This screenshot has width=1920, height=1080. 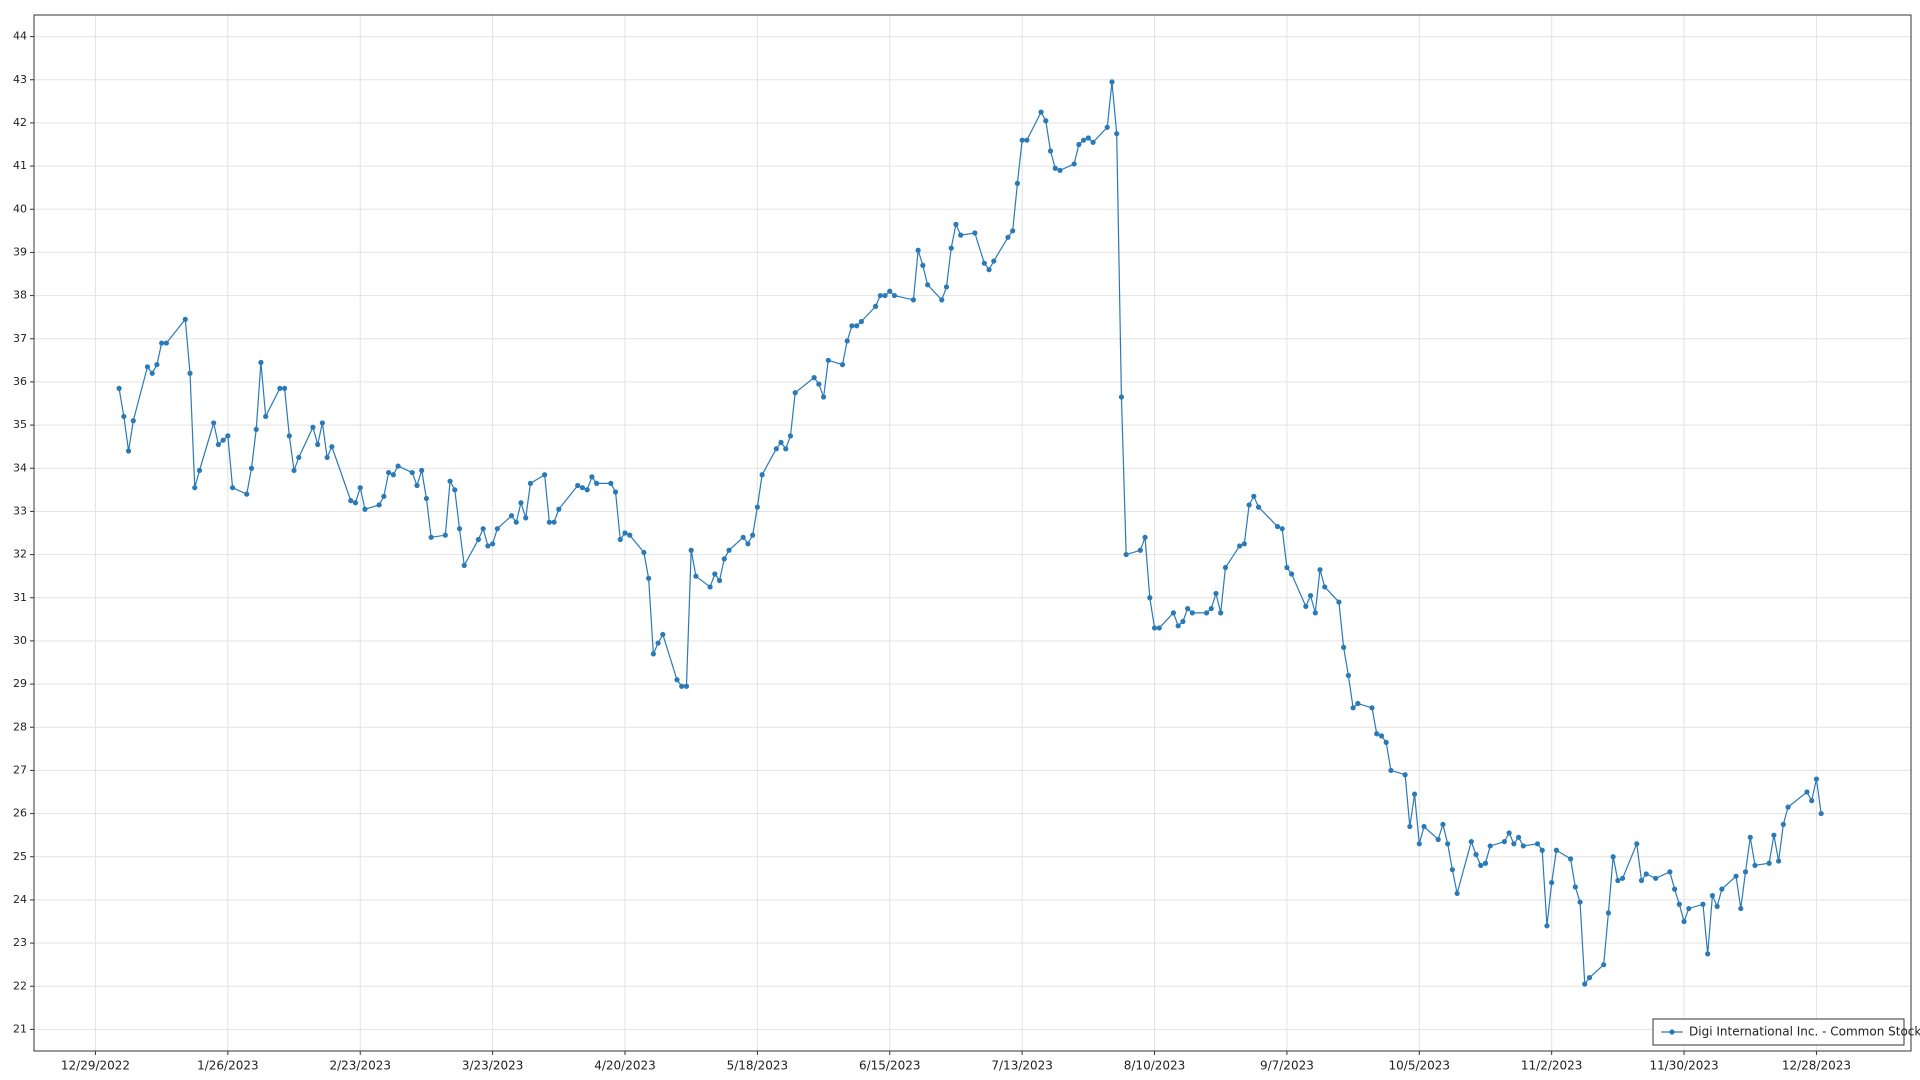 I want to click on y-tick-label: 28, so click(x=20, y=726).